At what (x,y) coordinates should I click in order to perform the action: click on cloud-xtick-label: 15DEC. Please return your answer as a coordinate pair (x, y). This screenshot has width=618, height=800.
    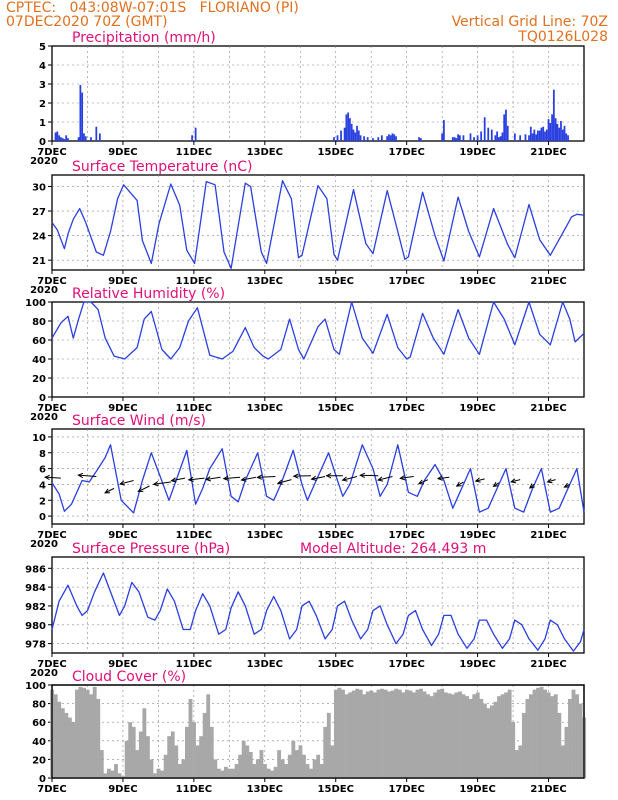
    Looking at the image, I should click on (336, 789).